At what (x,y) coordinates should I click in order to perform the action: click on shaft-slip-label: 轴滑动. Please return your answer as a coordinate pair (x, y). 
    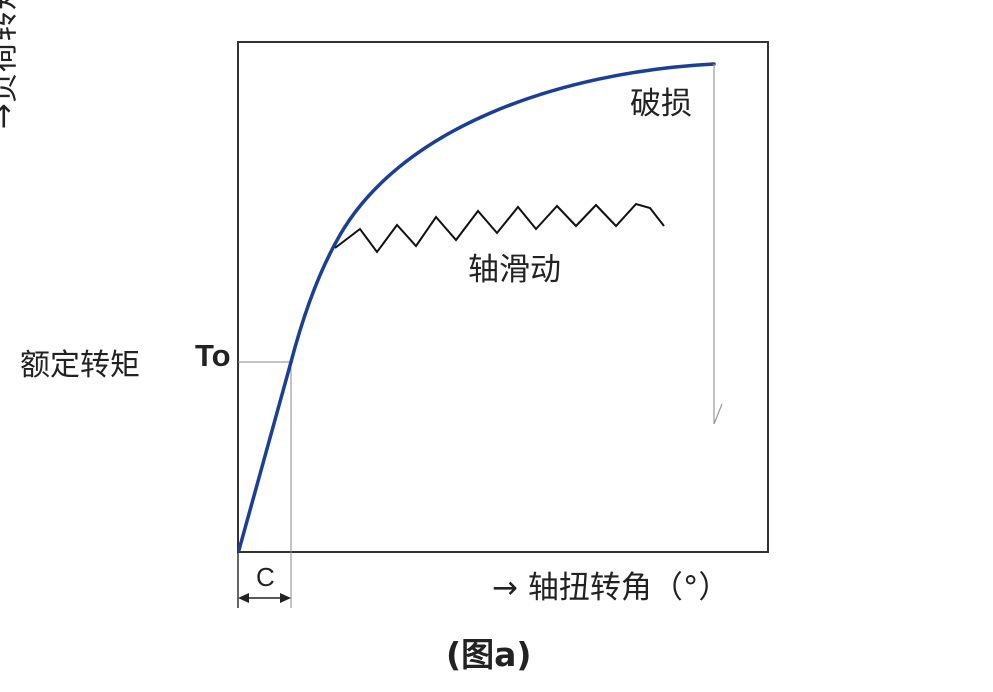
    Looking at the image, I should click on (514, 270).